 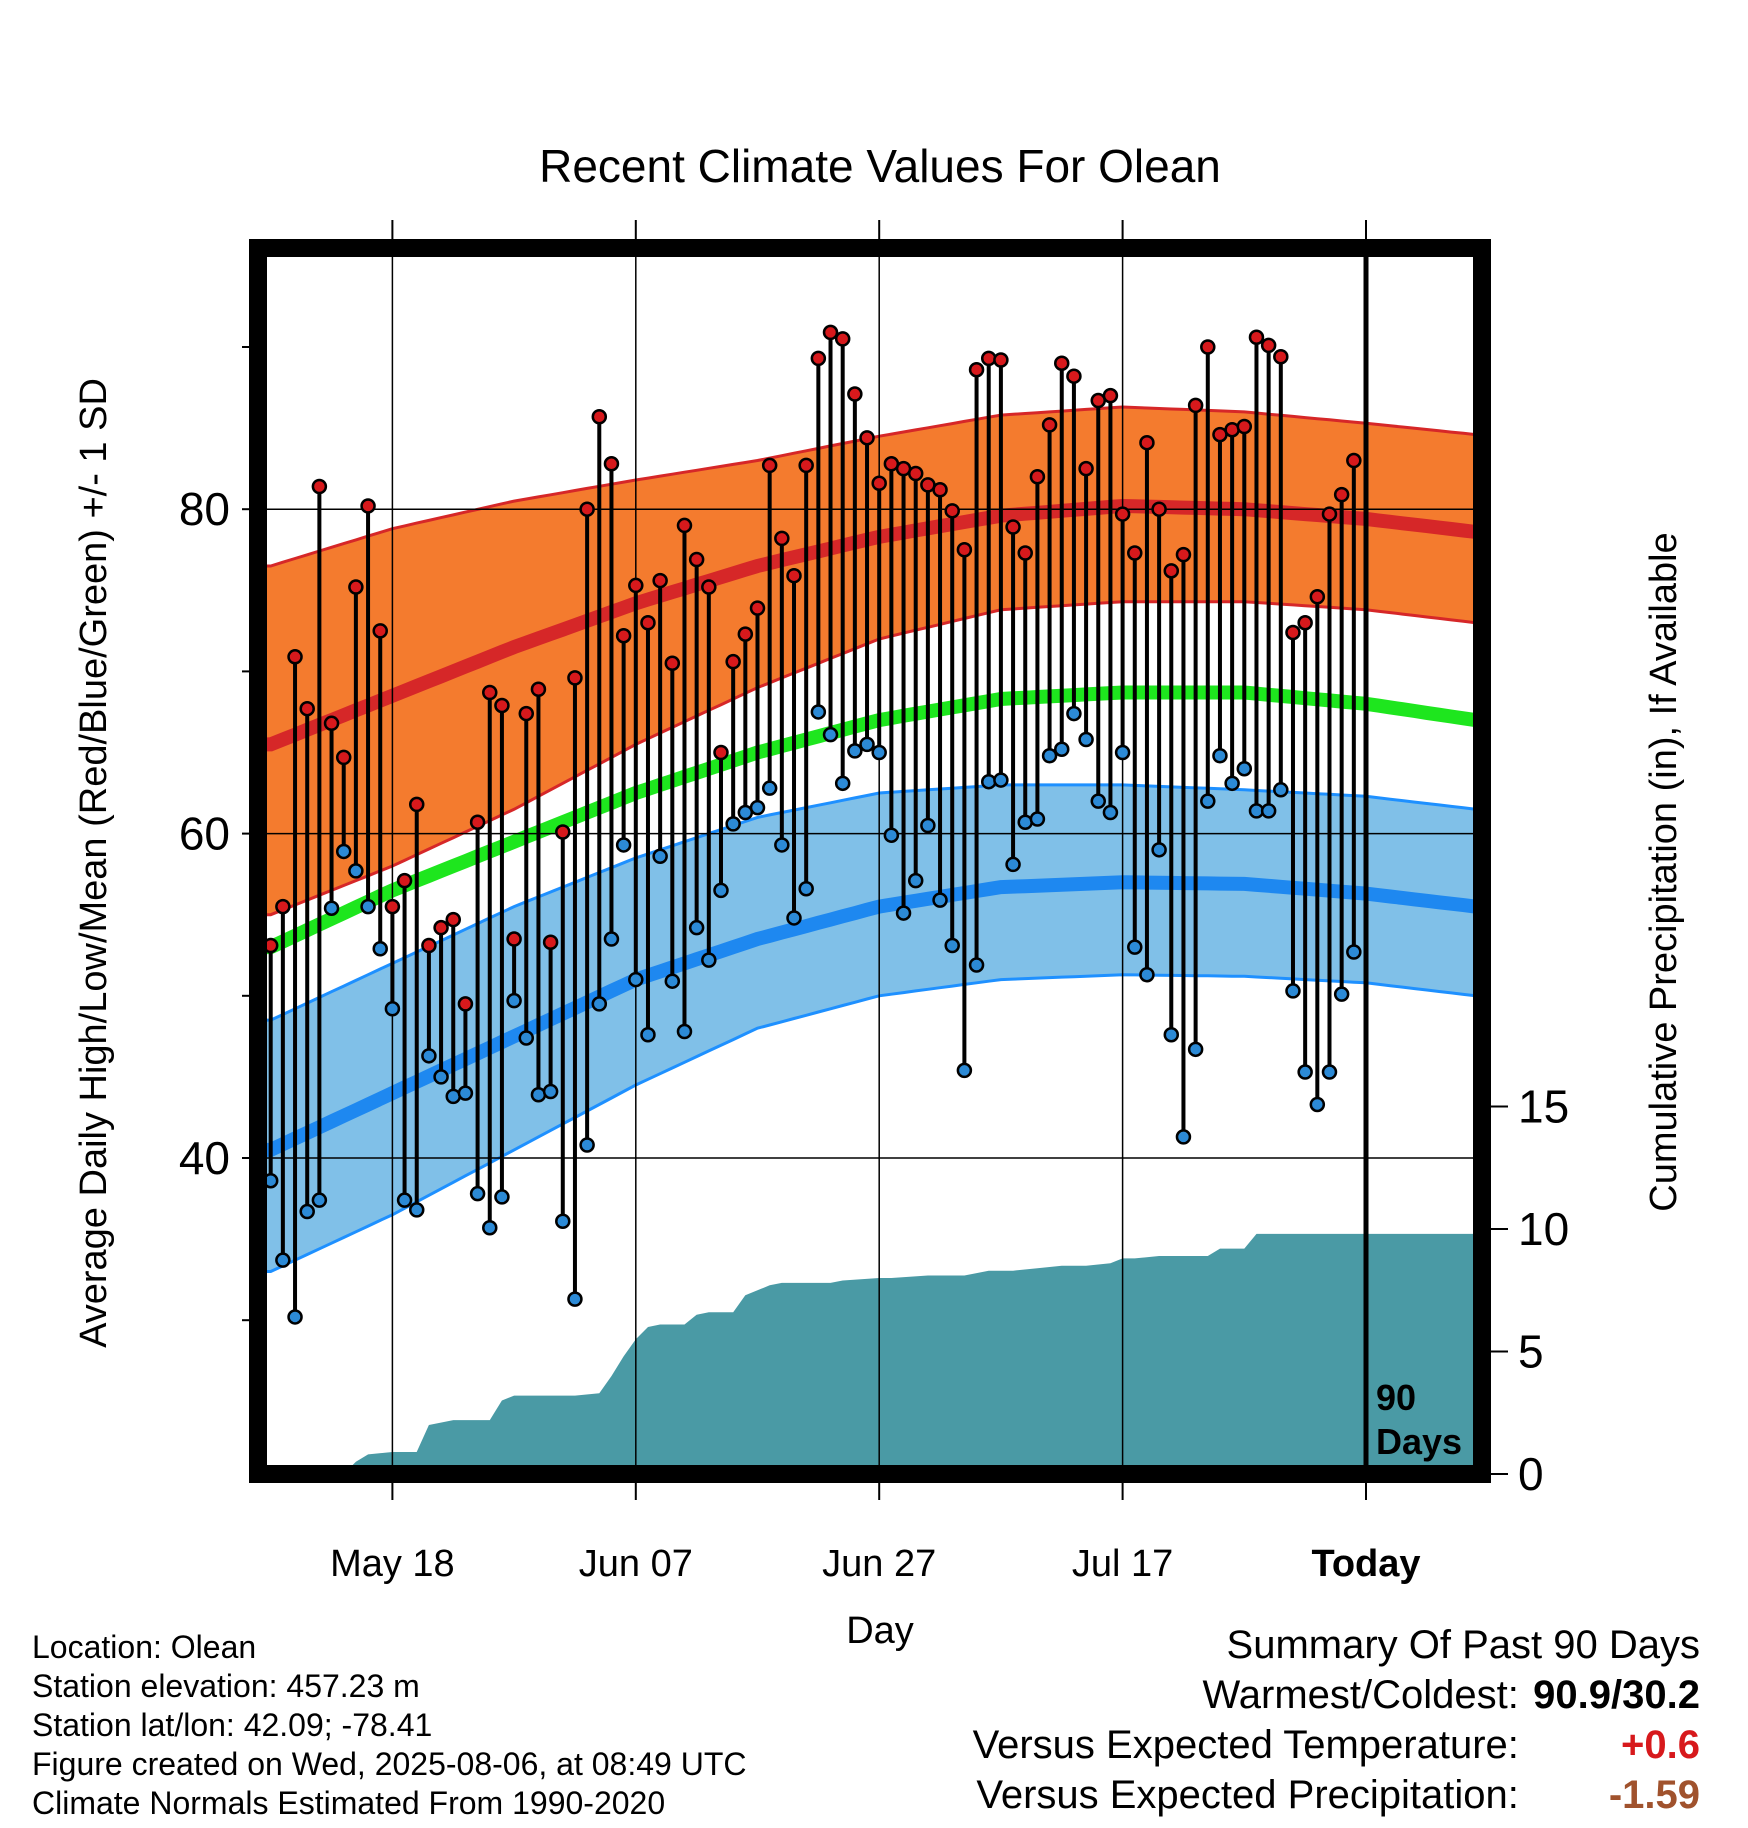 What do you see at coordinates (870, 1123) in the screenshot?
I see `low-sd-lower-edge` at bounding box center [870, 1123].